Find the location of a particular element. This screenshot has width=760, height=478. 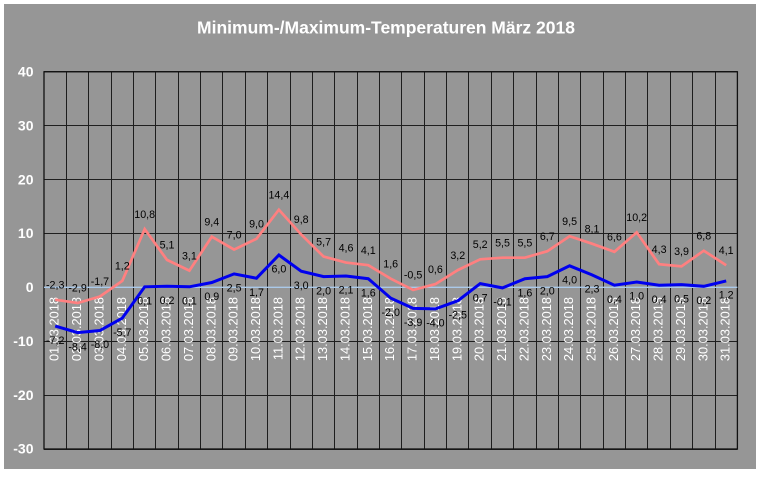

svg-text: 10,8 is located at coordinates (144, 215).